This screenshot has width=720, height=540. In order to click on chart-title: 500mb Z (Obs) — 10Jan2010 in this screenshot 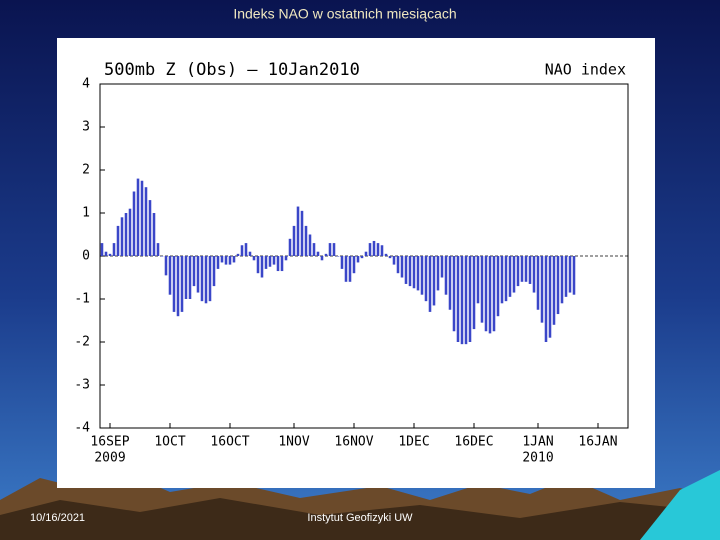, I will do `click(232, 70)`.